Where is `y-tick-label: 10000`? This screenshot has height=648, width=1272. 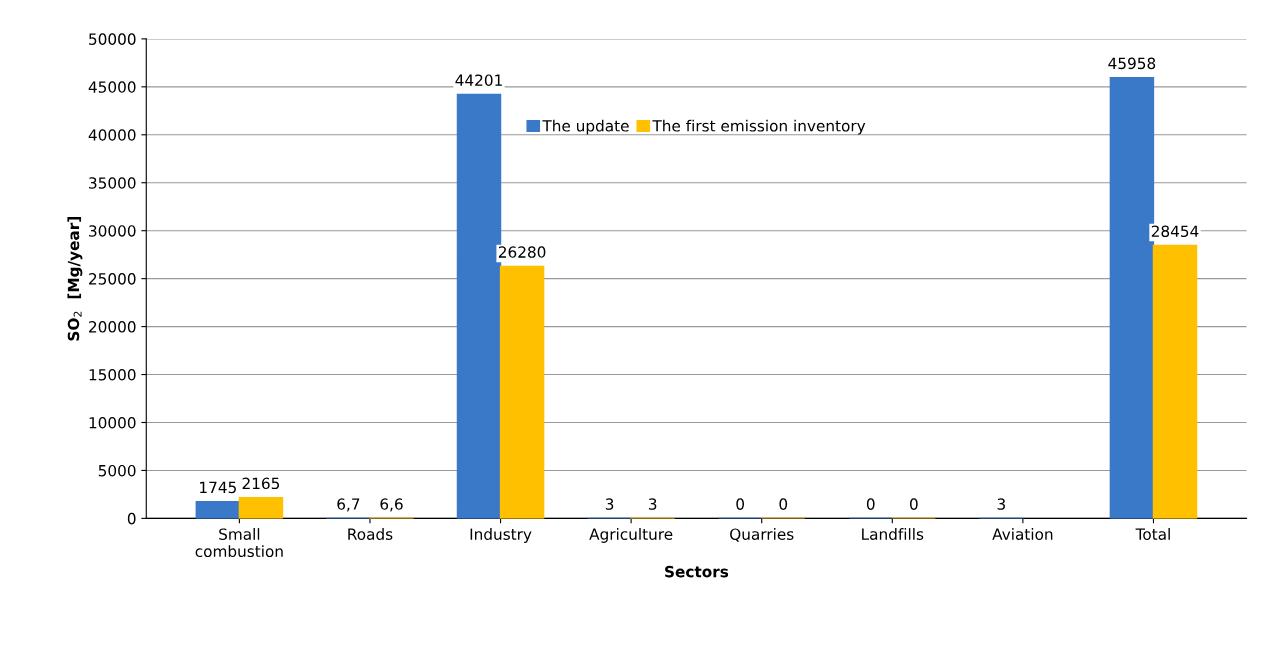
y-tick-label: 10000 is located at coordinates (112, 422).